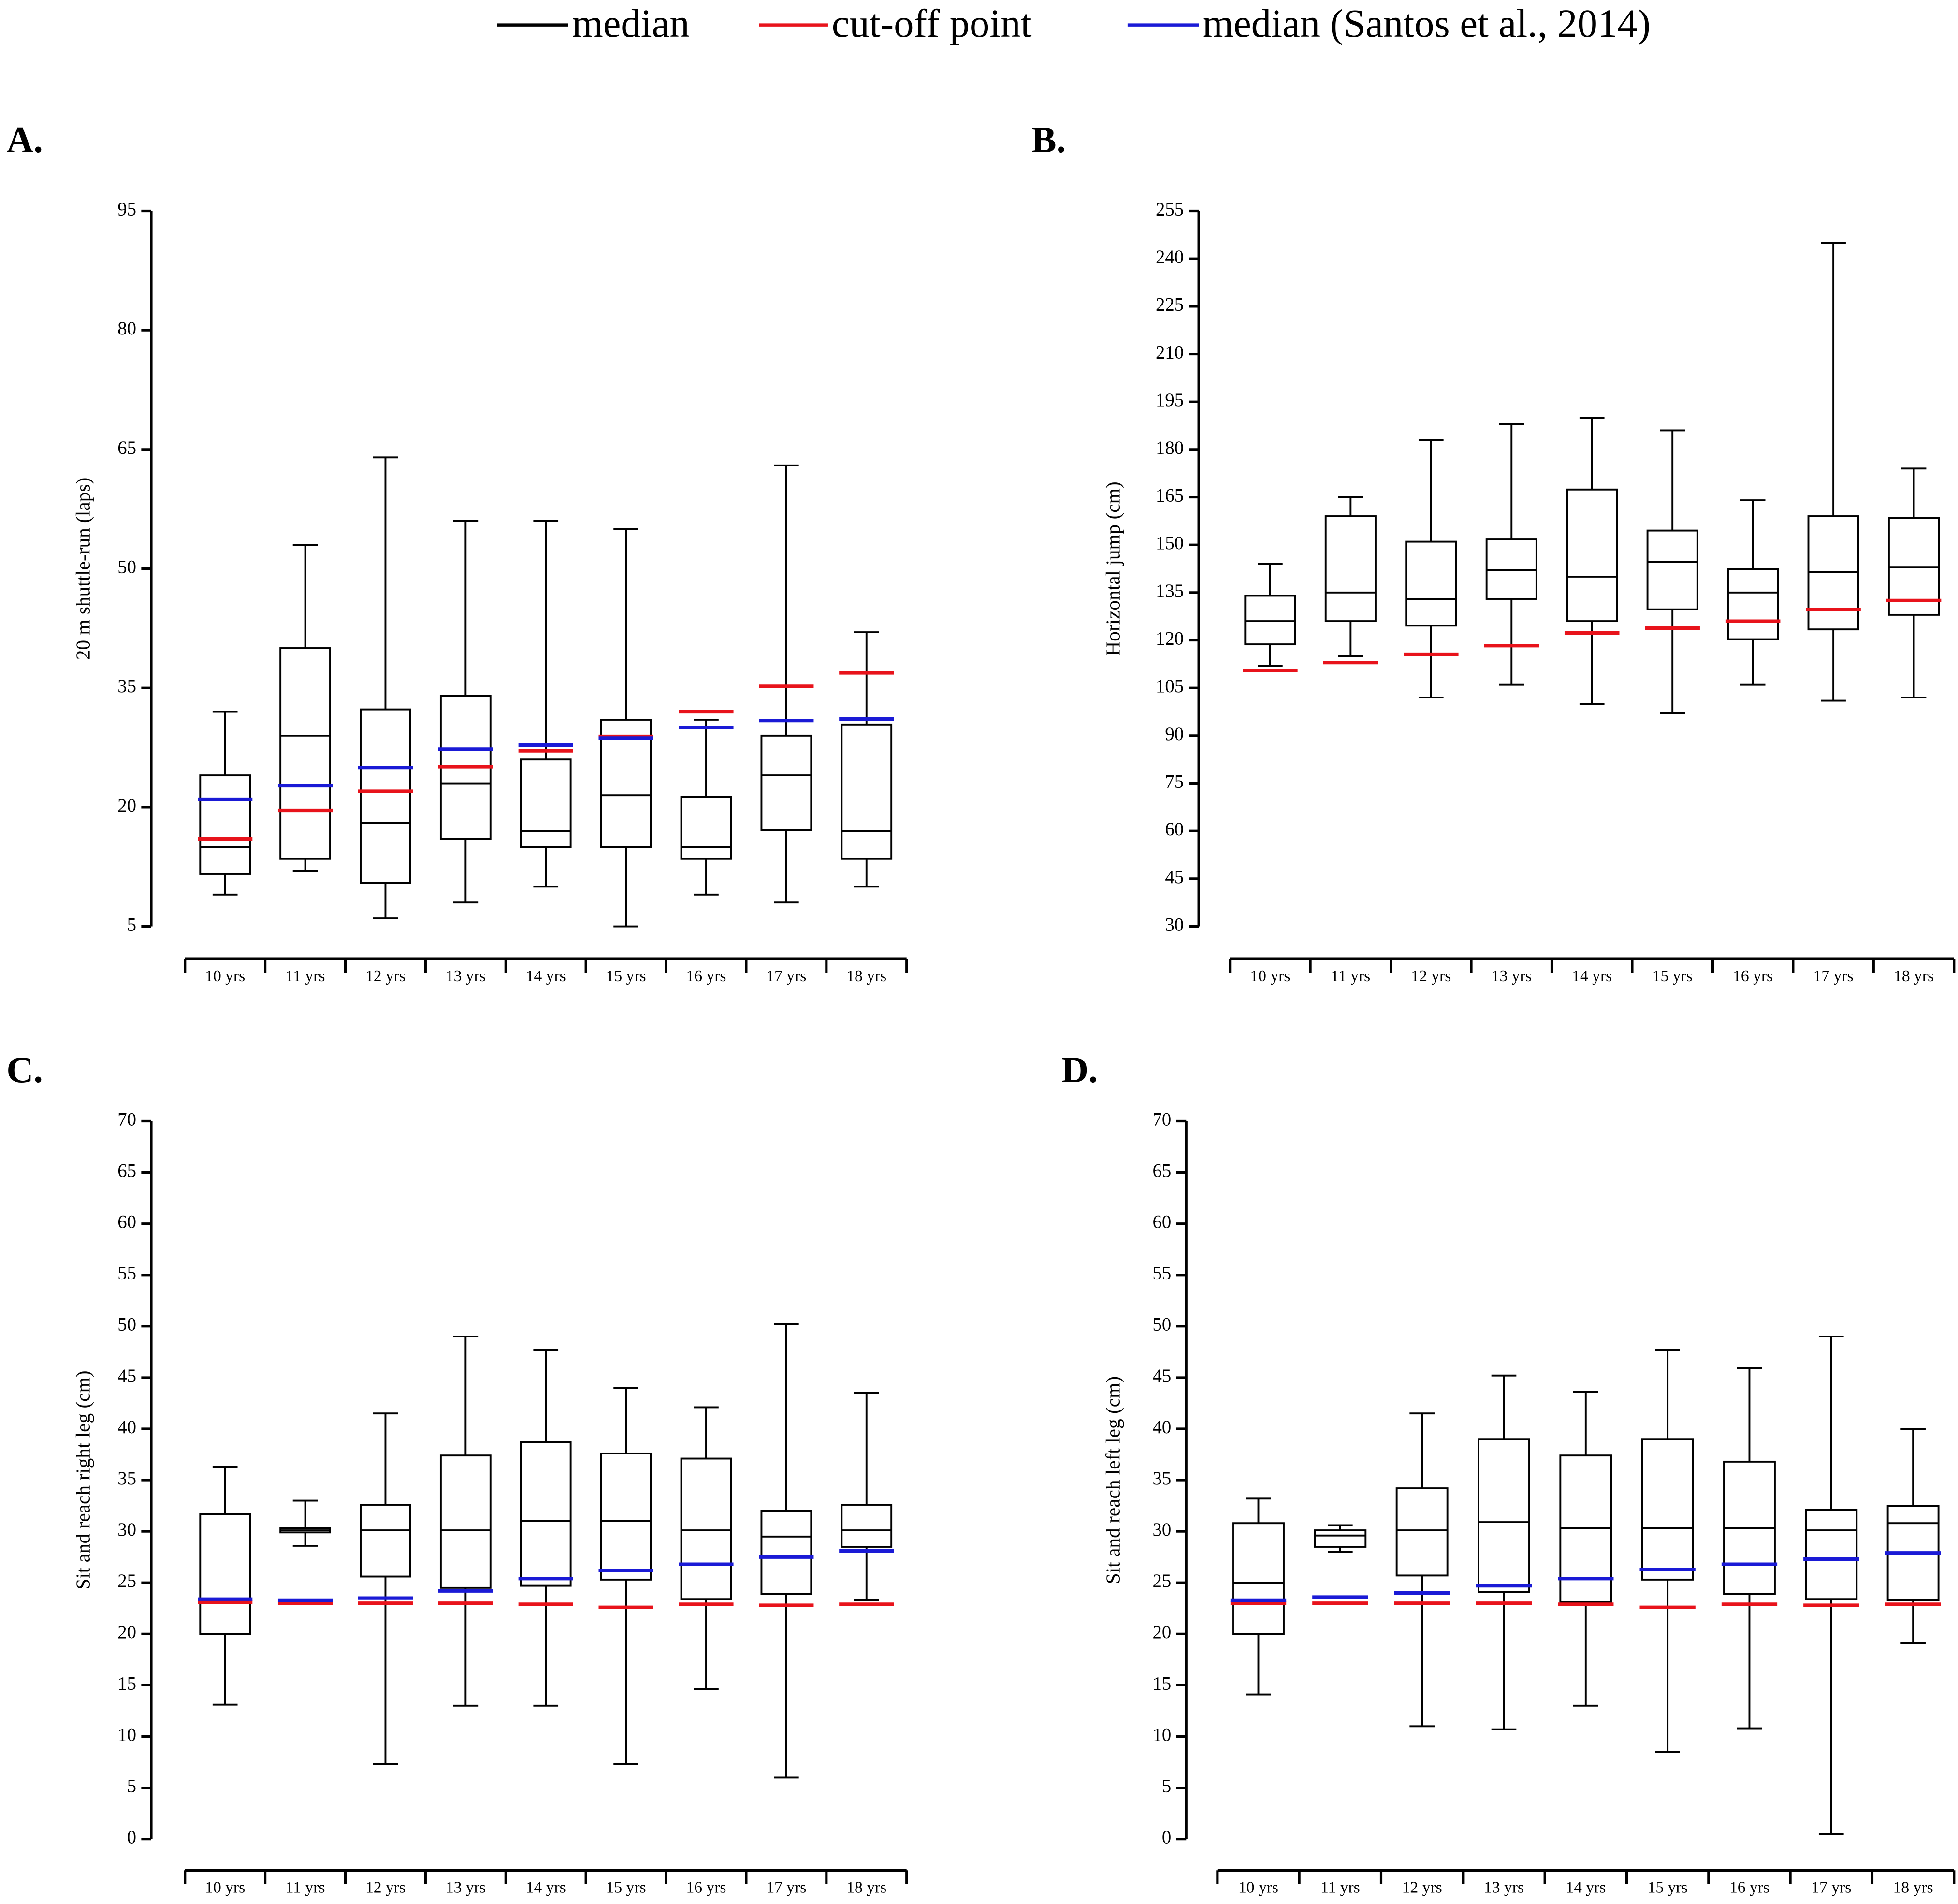 Image resolution: width=1958 pixels, height=1904 pixels. What do you see at coordinates (1170, 591) in the screenshot?
I see `y-tick-label: 135` at bounding box center [1170, 591].